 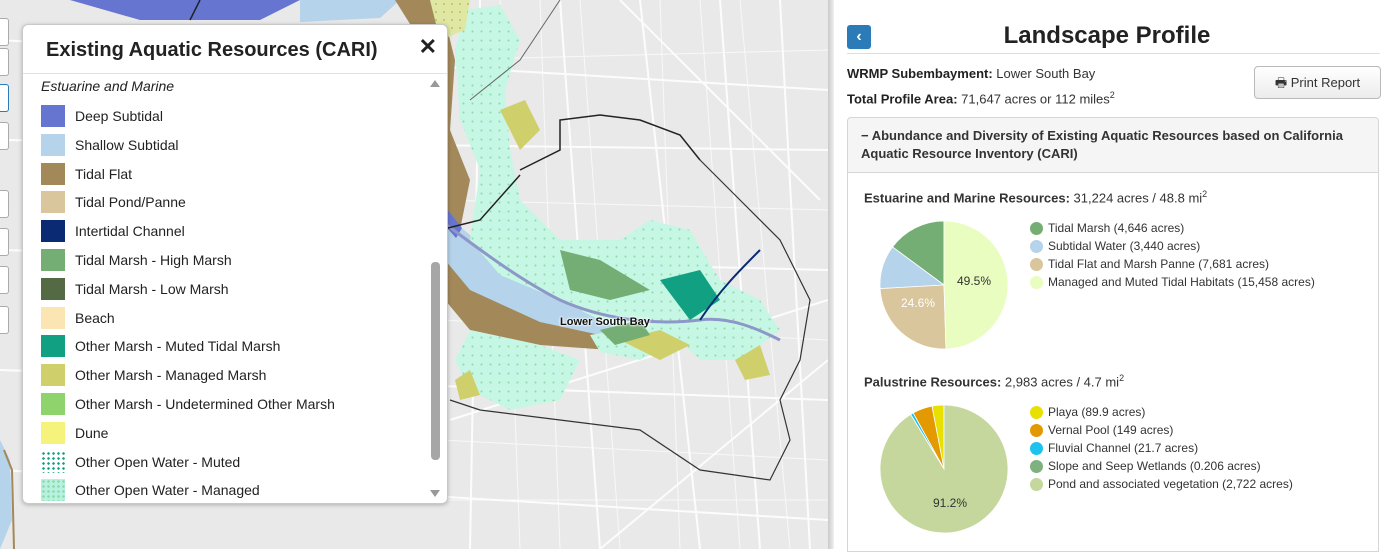 What do you see at coordinates (205, 404) in the screenshot?
I see `legend-item-label: Other Marsh - Undetermined Other Marsh` at bounding box center [205, 404].